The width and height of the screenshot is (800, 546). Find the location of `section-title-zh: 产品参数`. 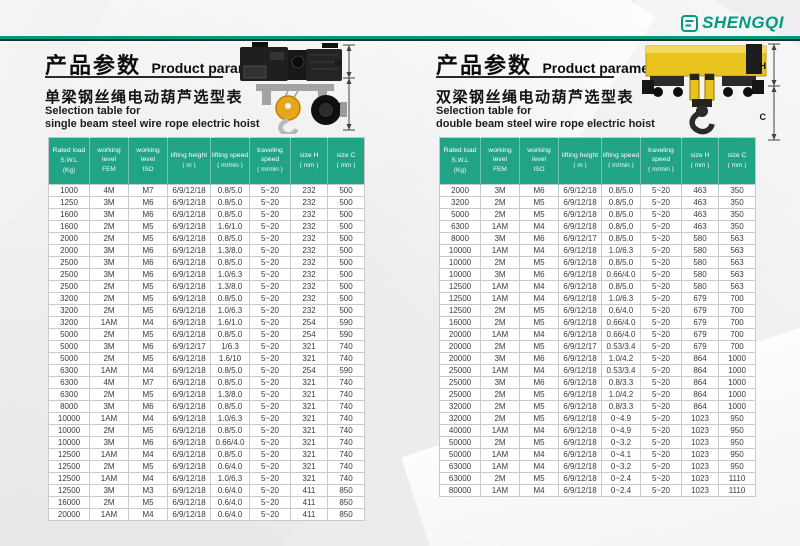

section-title-zh: 产品参数 is located at coordinates (93, 65).